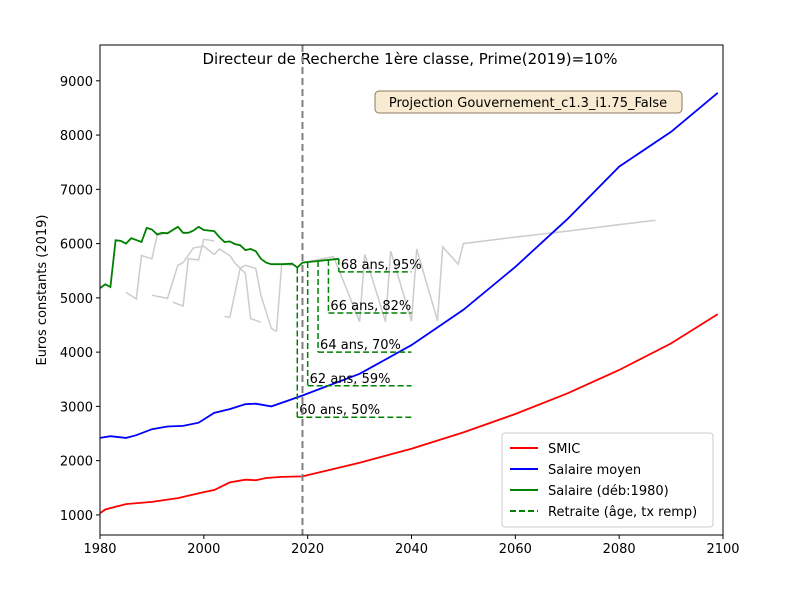  What do you see at coordinates (76, 190) in the screenshot?
I see `y-tick-label: 7000` at bounding box center [76, 190].